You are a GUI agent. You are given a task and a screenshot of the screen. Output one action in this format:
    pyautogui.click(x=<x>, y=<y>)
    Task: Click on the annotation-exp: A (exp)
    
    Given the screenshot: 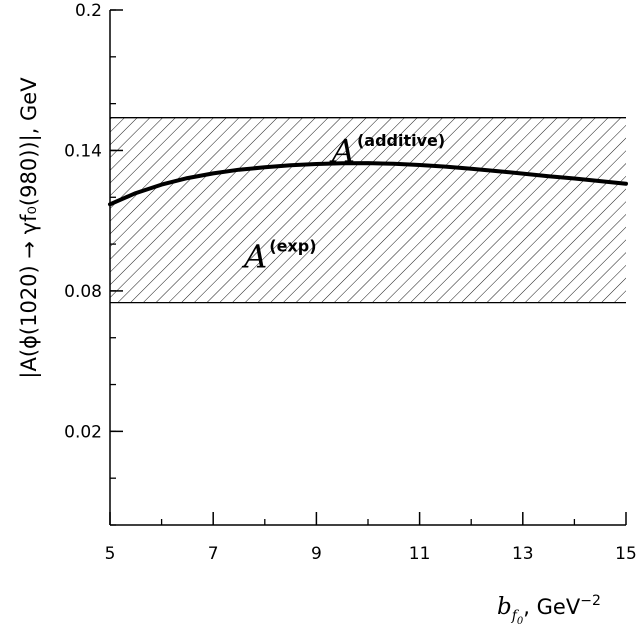 What is the action you would take?
    pyautogui.click(x=278, y=256)
    